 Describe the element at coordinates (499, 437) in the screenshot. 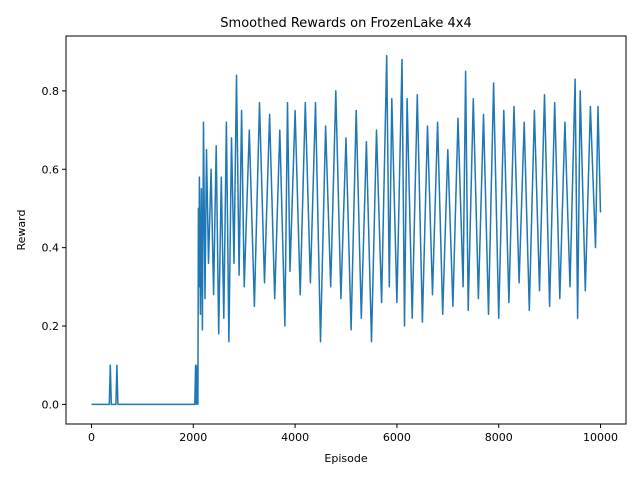

I see `x-tick-label: 8000` at that location.